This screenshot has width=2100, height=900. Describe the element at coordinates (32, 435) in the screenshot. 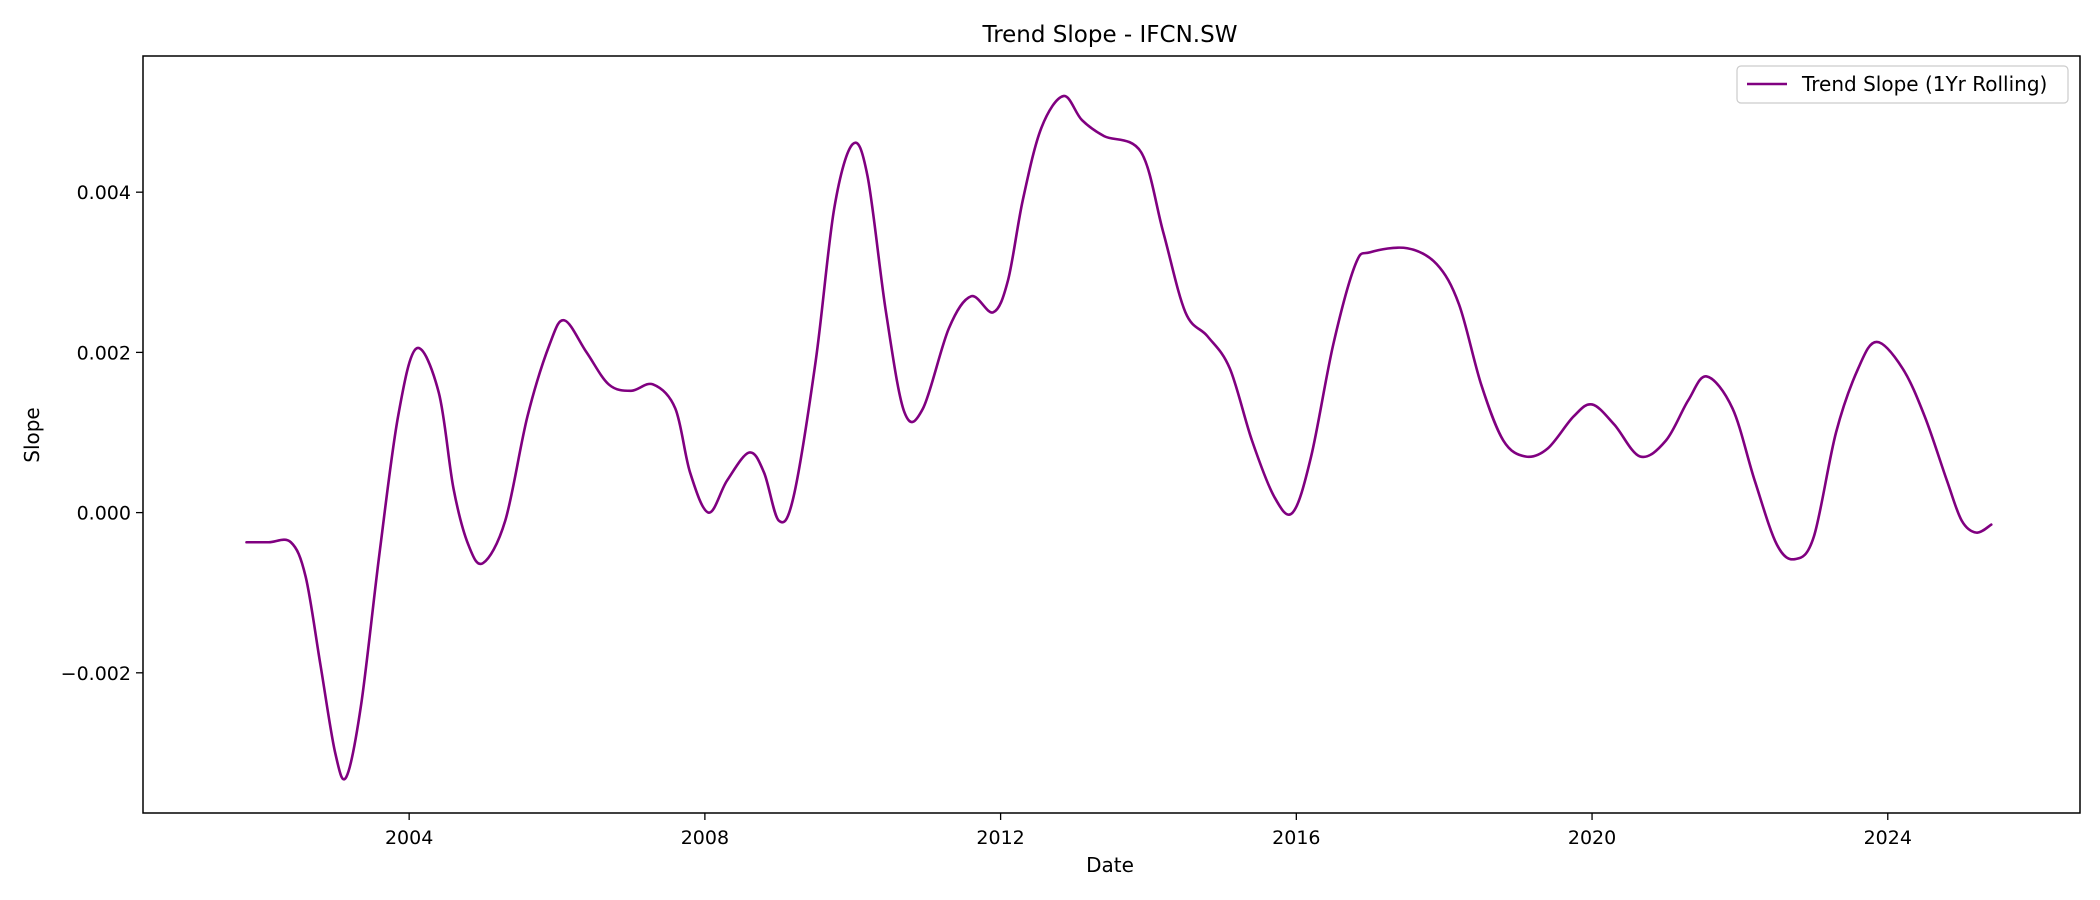

I see `y-axis-label: Slope` at that location.